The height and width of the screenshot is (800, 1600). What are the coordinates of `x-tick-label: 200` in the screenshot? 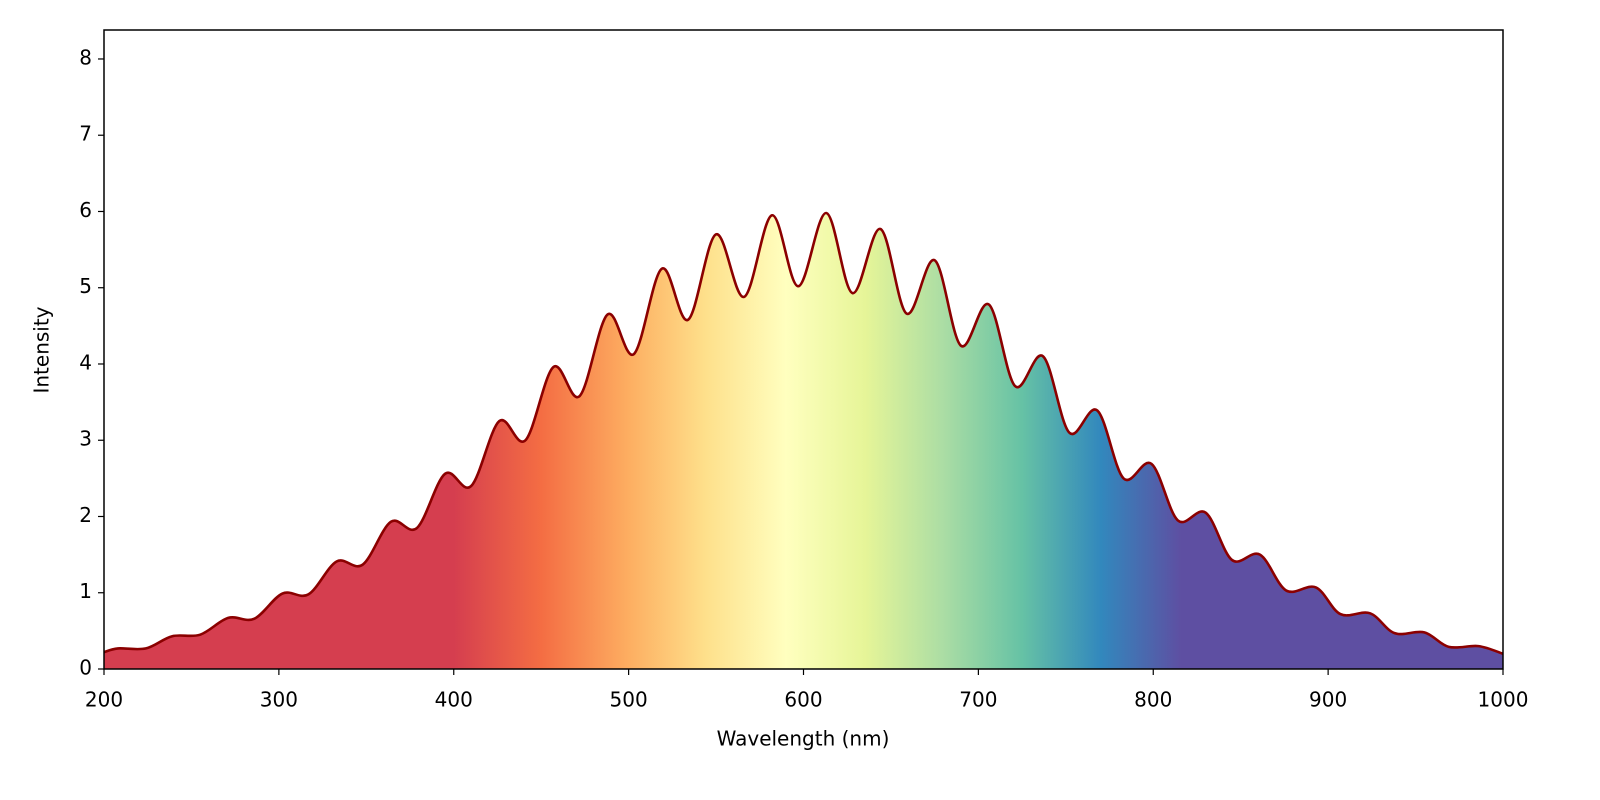 It's located at (104, 700).